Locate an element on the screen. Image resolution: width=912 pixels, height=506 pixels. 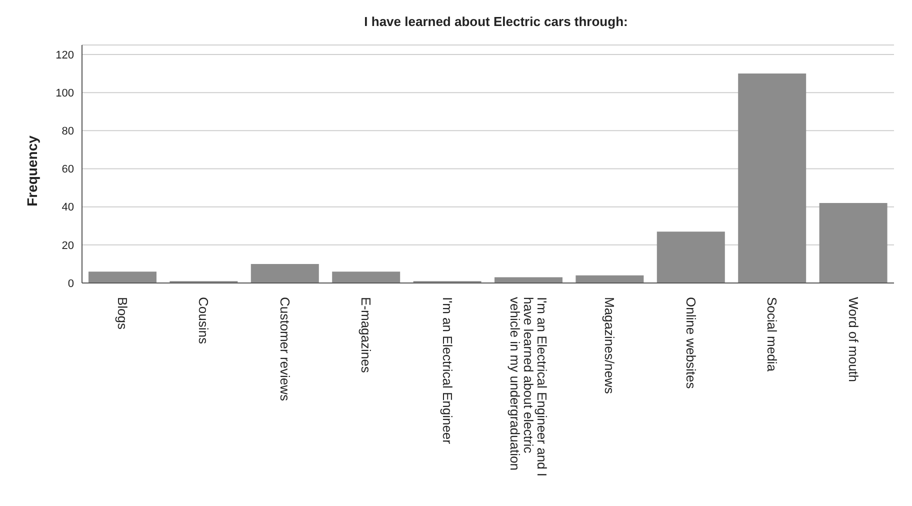
x-tick-label: E-magazines is located at coordinates (366, 335).